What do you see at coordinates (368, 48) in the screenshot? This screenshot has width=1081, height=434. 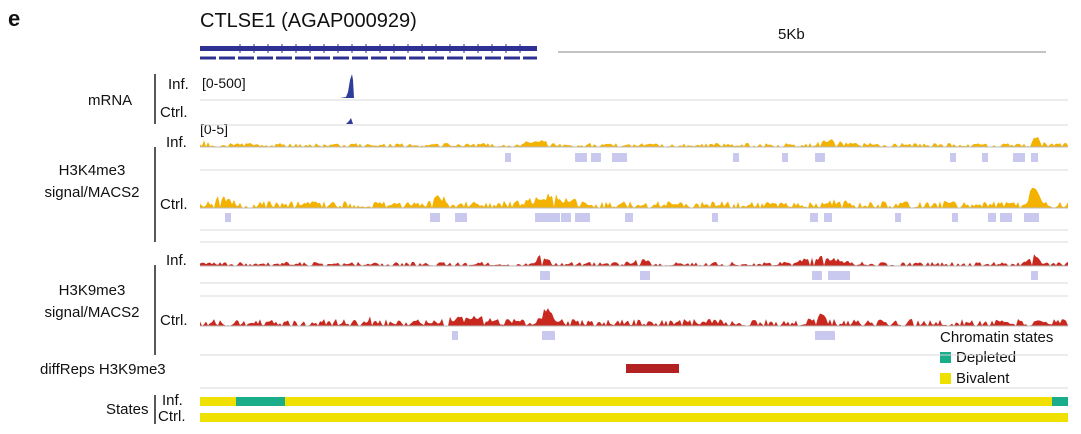 I see `gene-model-exons` at bounding box center [368, 48].